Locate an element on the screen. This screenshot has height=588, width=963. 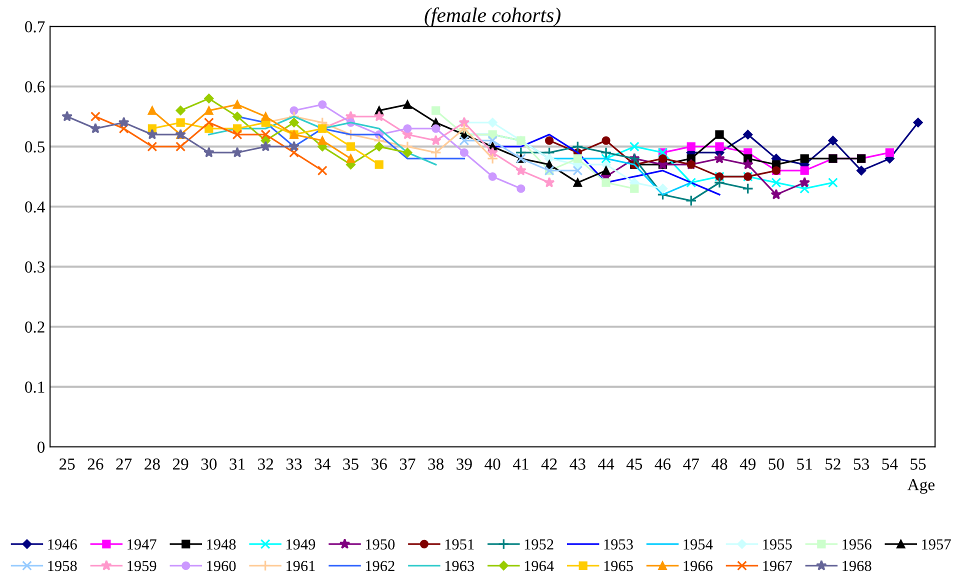
y-tick-label: 0.1 is located at coordinates (34, 387).